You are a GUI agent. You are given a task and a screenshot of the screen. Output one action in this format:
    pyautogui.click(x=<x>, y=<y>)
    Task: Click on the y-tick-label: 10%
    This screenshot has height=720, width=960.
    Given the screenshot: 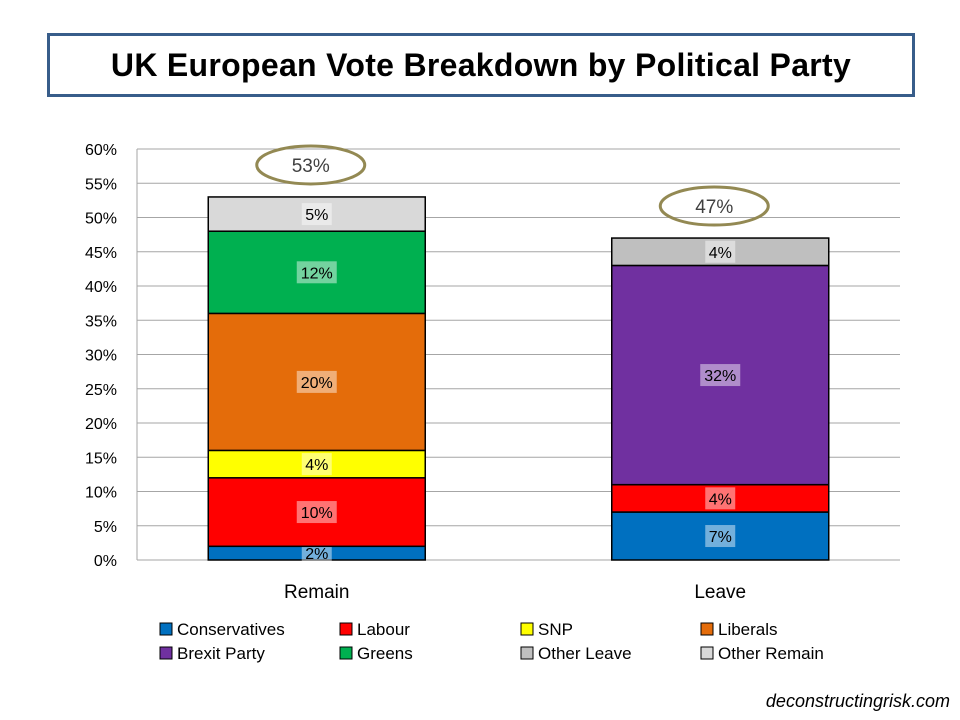 What is the action you would take?
    pyautogui.click(x=101, y=493)
    